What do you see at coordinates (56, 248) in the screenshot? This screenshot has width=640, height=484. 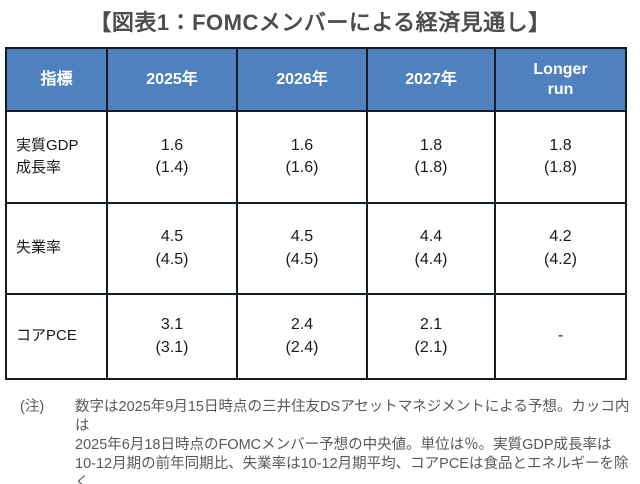 I see `row-label-unemployment: 失業率` at bounding box center [56, 248].